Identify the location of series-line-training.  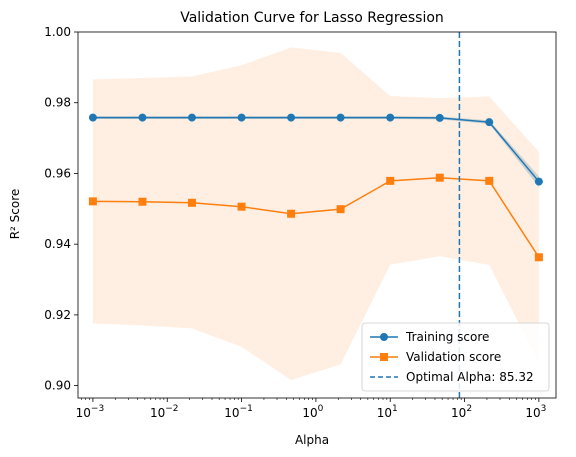
(316, 149).